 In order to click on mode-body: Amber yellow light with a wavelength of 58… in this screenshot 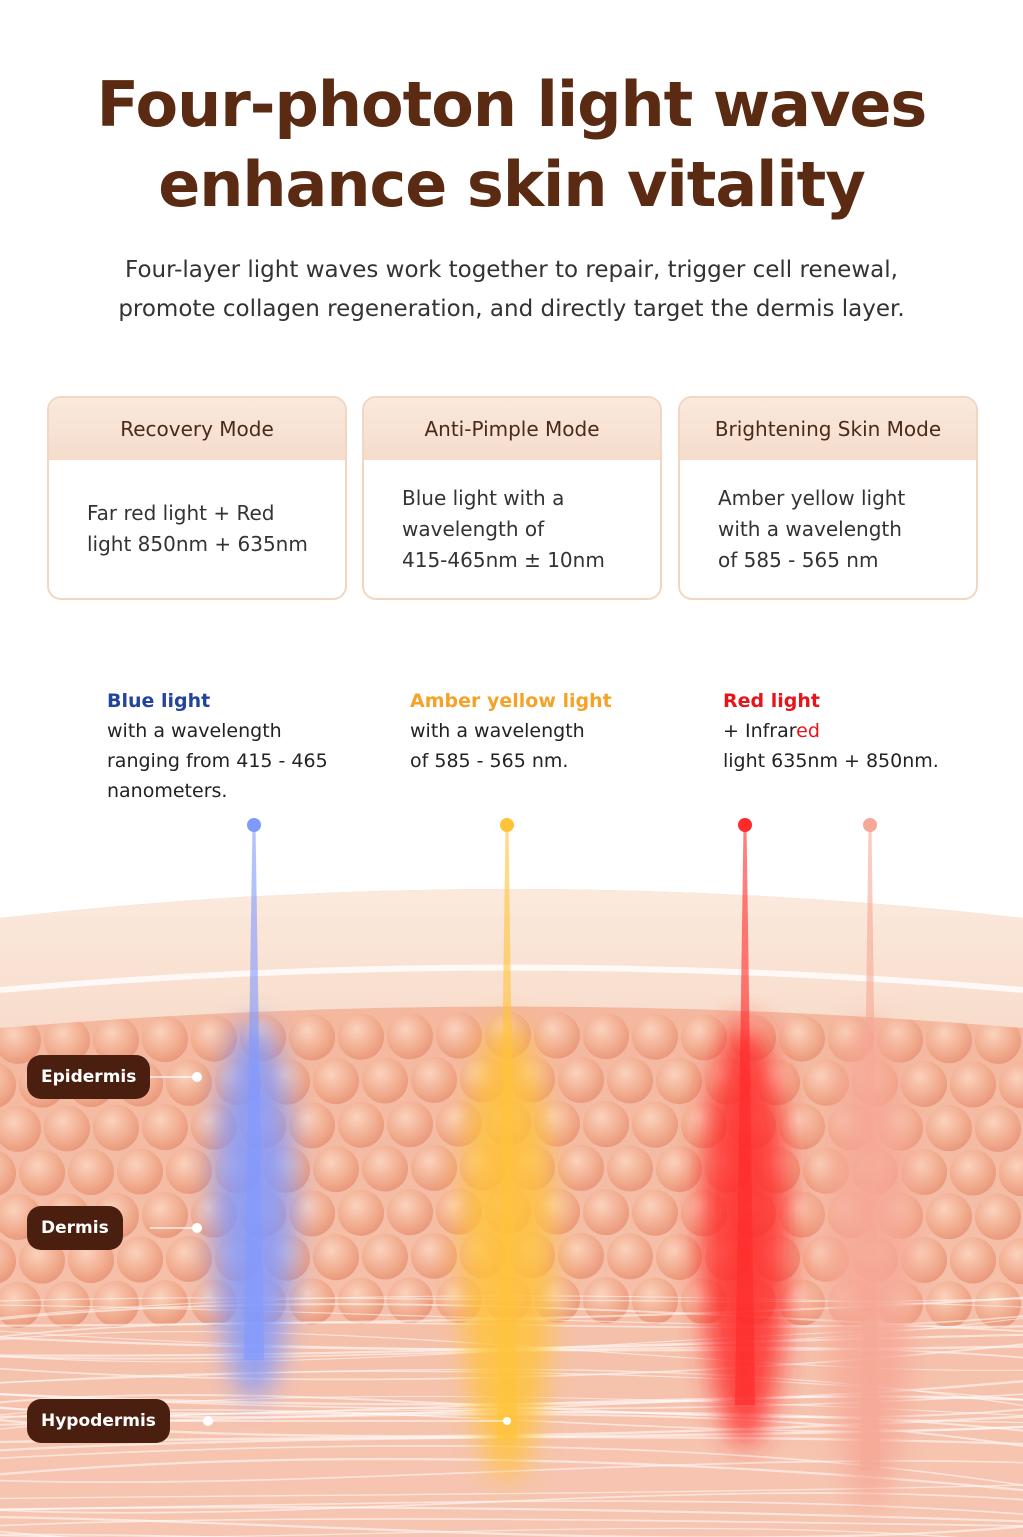, I will do `click(828, 529)`.